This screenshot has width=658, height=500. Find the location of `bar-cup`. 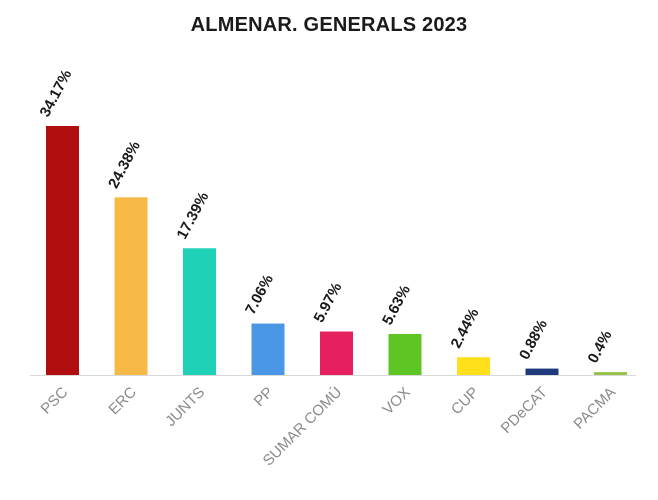

bar-cup is located at coordinates (473, 366).